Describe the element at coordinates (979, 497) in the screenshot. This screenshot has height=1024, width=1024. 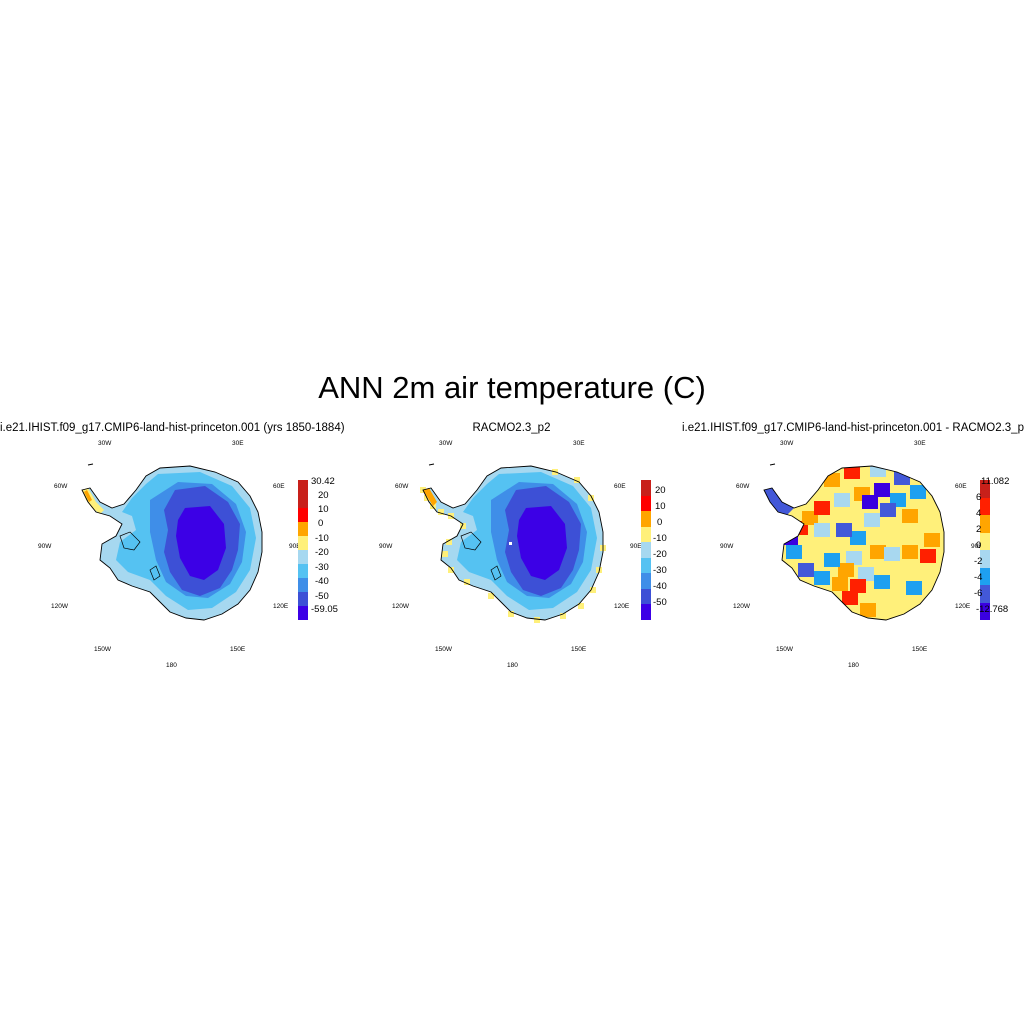
I see `colorbar-label: 6` at that location.